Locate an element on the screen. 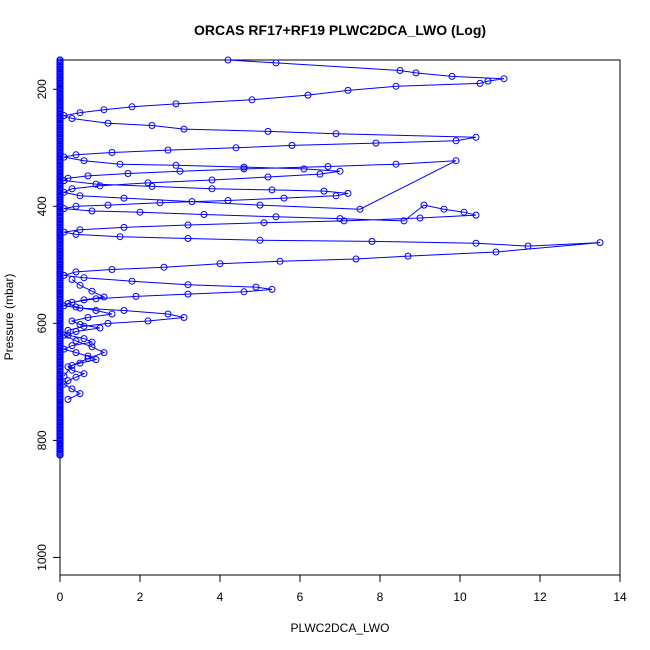 The height and width of the screenshot is (650, 650). data-point-dense is located at coordinates (60, 455).